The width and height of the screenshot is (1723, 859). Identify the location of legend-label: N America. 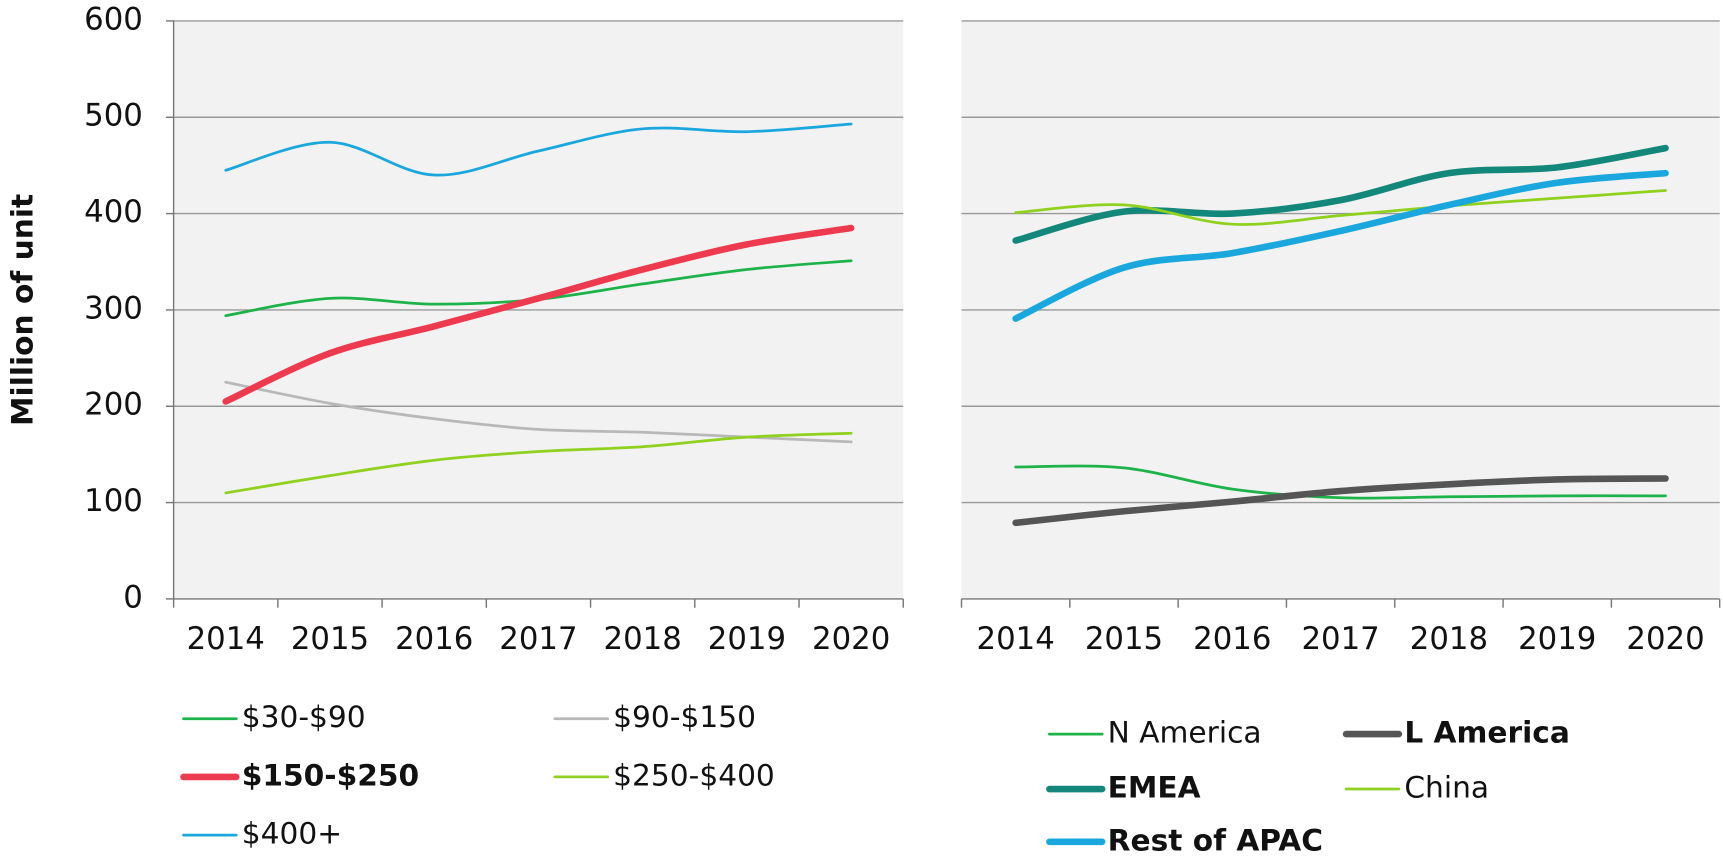
(1185, 732).